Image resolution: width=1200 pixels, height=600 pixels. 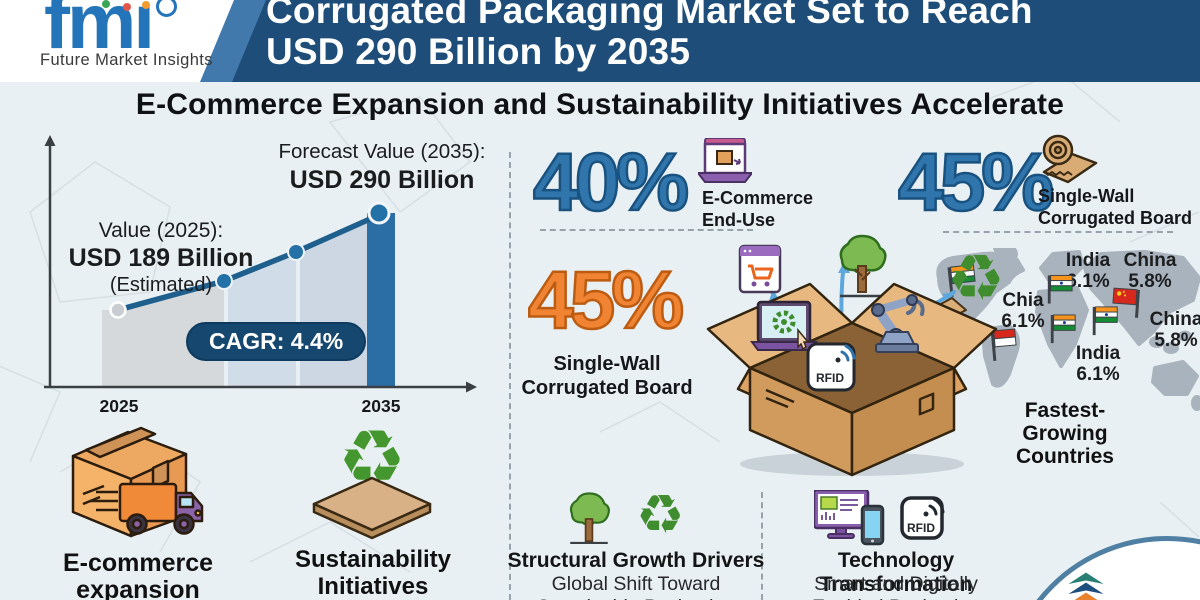 What do you see at coordinates (1105, 321) in the screenshot?
I see `flag-india-asia-icon` at bounding box center [1105, 321].